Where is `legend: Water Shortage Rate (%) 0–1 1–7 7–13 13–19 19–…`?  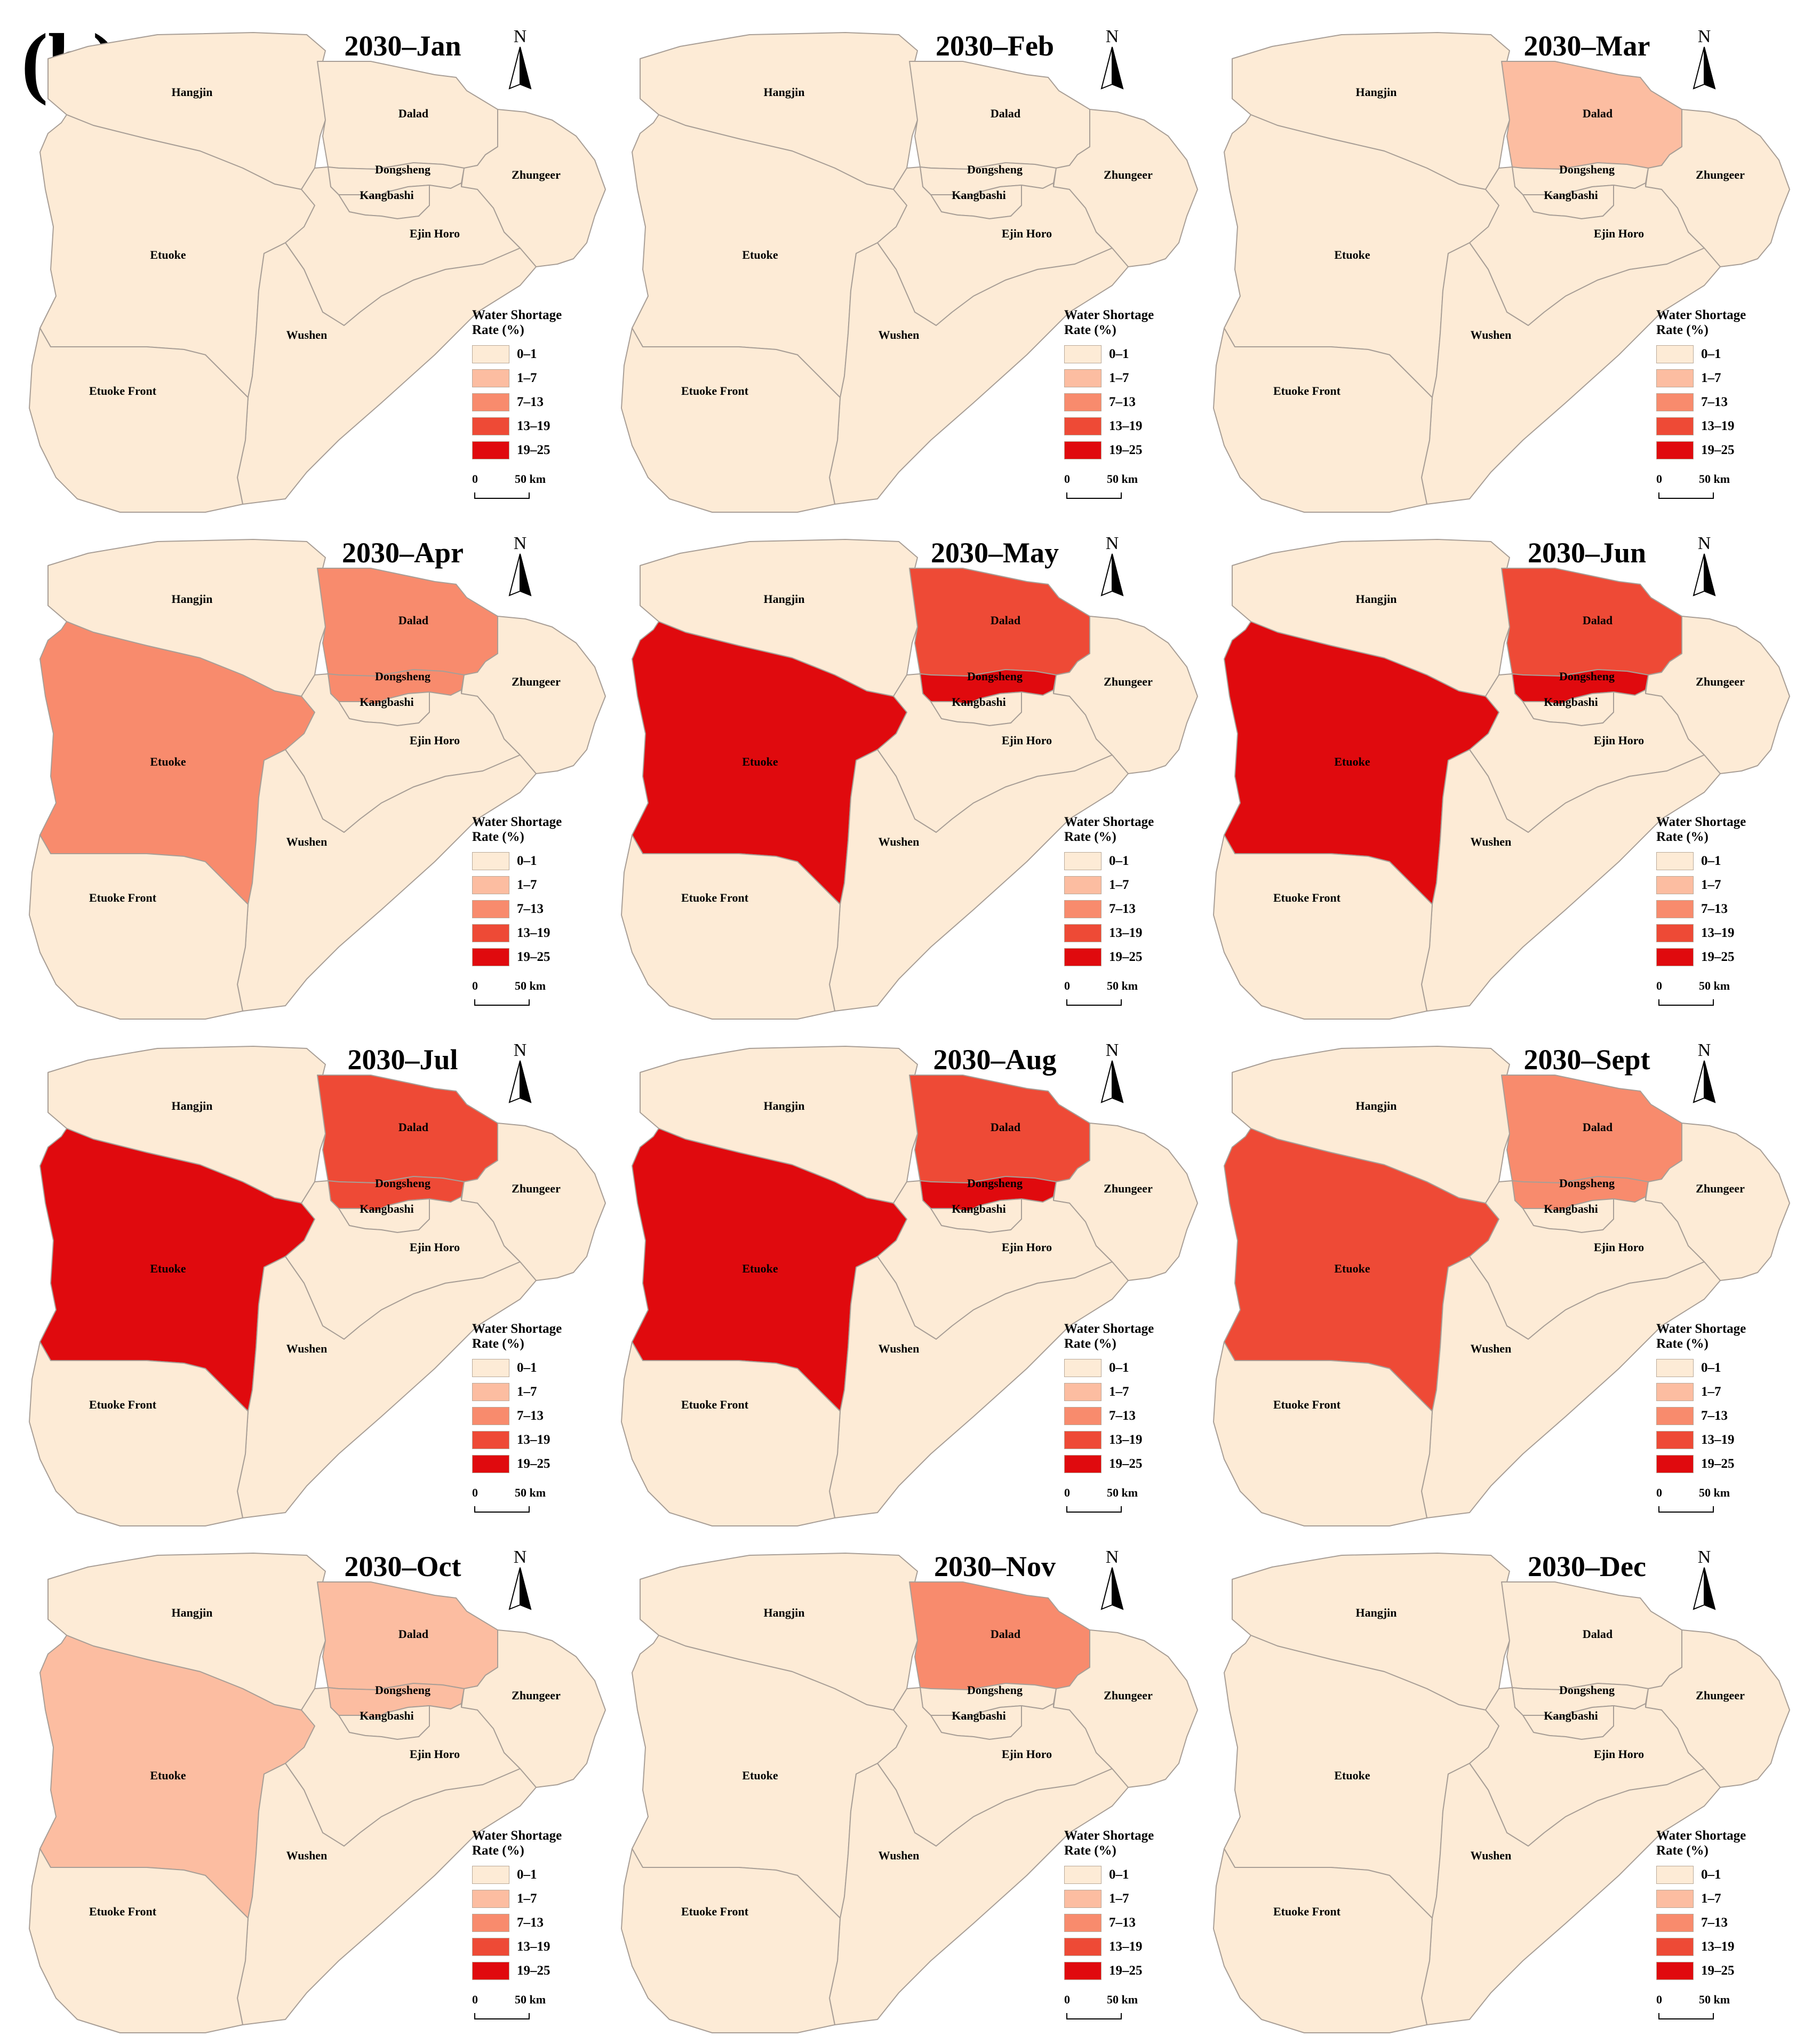 legend: Water Shortage Rate (%) 0–1 1–7 7–13 13–19 19–… is located at coordinates (1128, 385).